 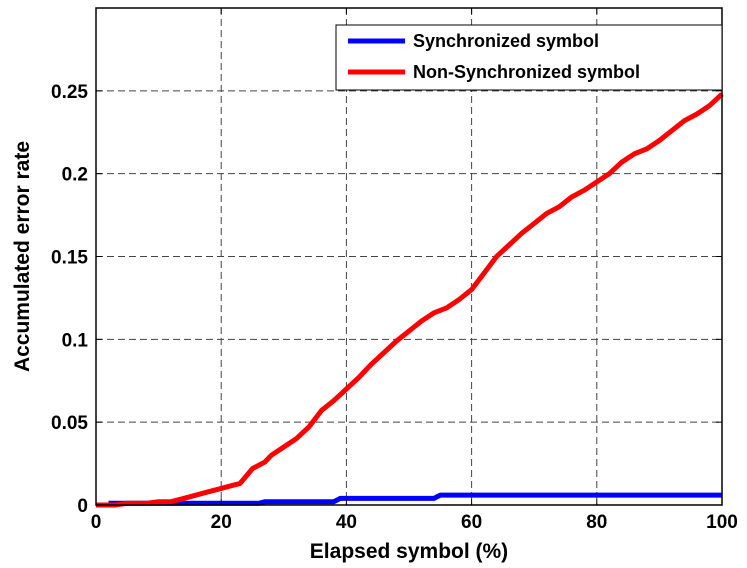 What do you see at coordinates (69, 423) in the screenshot?
I see `y-tick-label: 0.05` at bounding box center [69, 423].